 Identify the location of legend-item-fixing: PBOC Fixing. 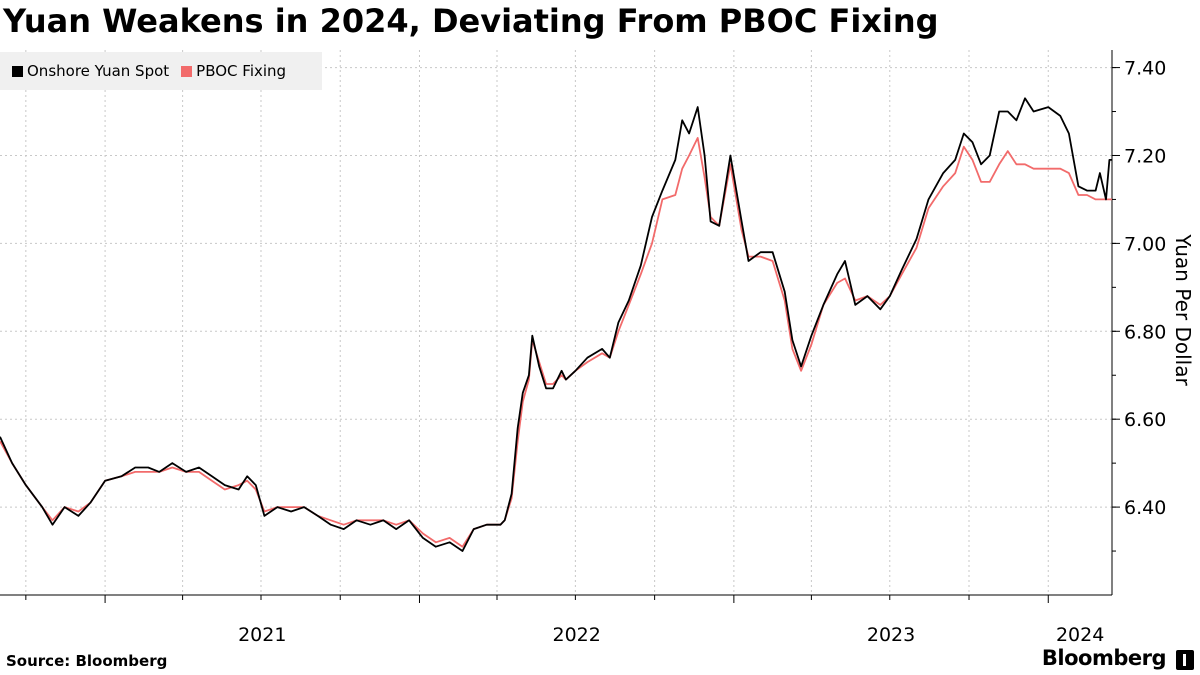
(233, 71).